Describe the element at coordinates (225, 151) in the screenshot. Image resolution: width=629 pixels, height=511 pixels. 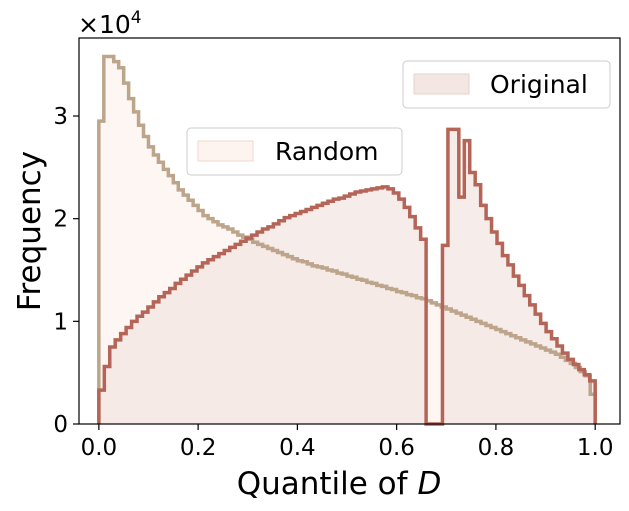
I see `legend-swatch-random` at that location.